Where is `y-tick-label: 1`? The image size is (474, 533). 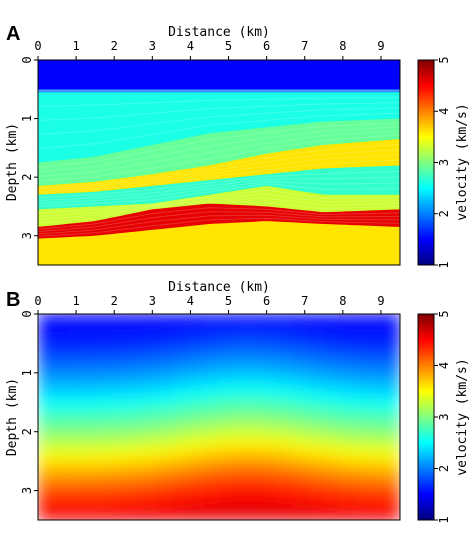 y-tick-label: 1 is located at coordinates (27, 118).